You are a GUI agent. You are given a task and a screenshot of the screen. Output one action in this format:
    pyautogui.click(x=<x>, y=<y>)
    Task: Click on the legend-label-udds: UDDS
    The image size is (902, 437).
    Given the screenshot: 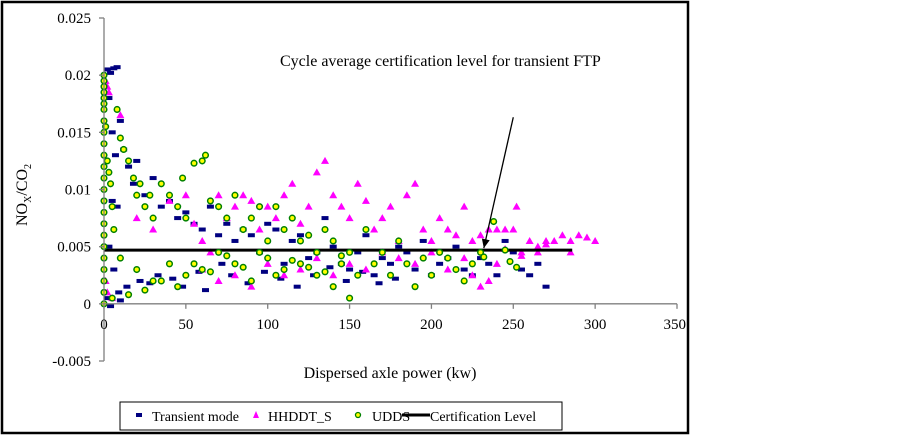 What is the action you would take?
    pyautogui.click(x=391, y=417)
    